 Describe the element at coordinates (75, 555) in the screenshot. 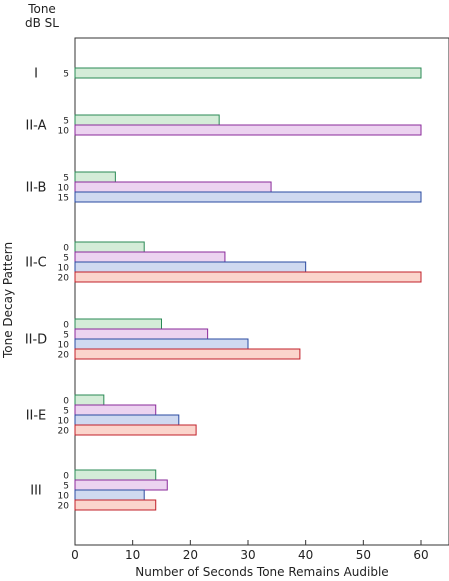

I see `x-tick-label: 0` at that location.